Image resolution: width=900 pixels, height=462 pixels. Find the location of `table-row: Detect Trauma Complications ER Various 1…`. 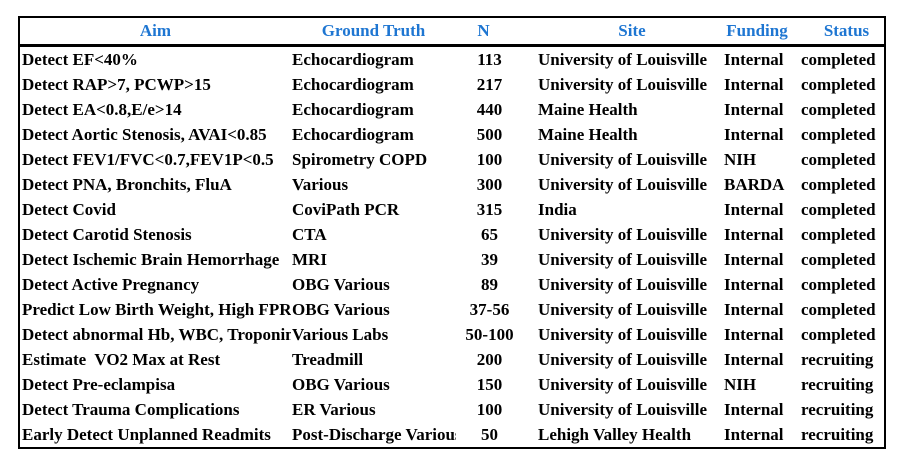

table-row: Detect Trauma Complications ER Various 1… is located at coordinates (452, 409).